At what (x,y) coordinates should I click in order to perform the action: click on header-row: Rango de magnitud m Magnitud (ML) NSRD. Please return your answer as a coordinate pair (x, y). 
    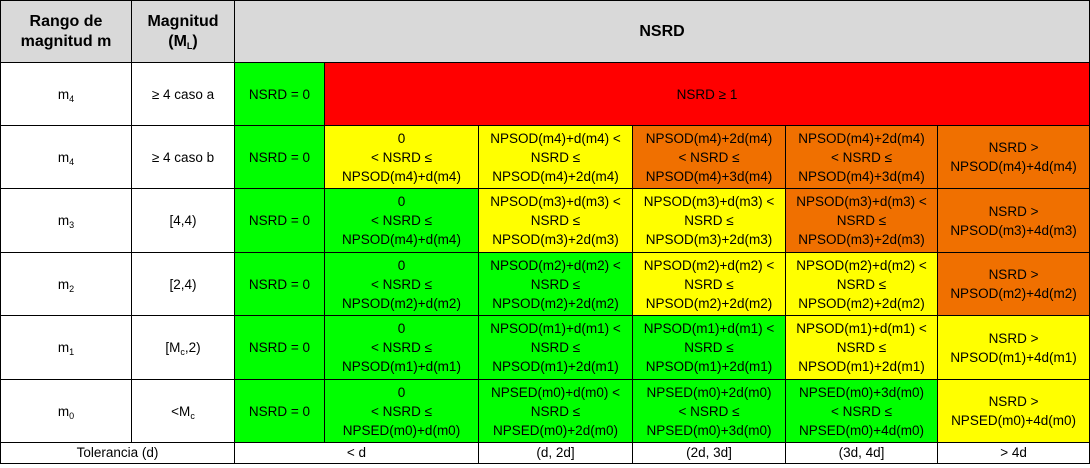
    Looking at the image, I should click on (545, 31).